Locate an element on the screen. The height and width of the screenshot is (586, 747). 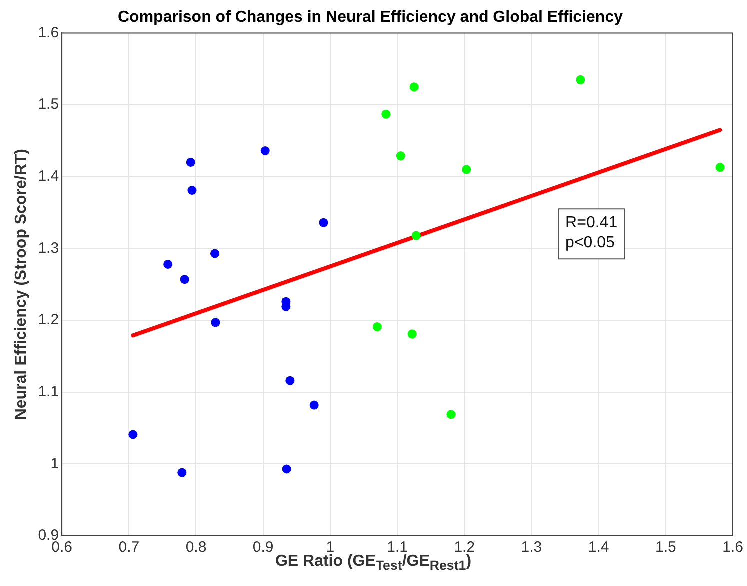
x-tick-label: 1.4 is located at coordinates (599, 547).